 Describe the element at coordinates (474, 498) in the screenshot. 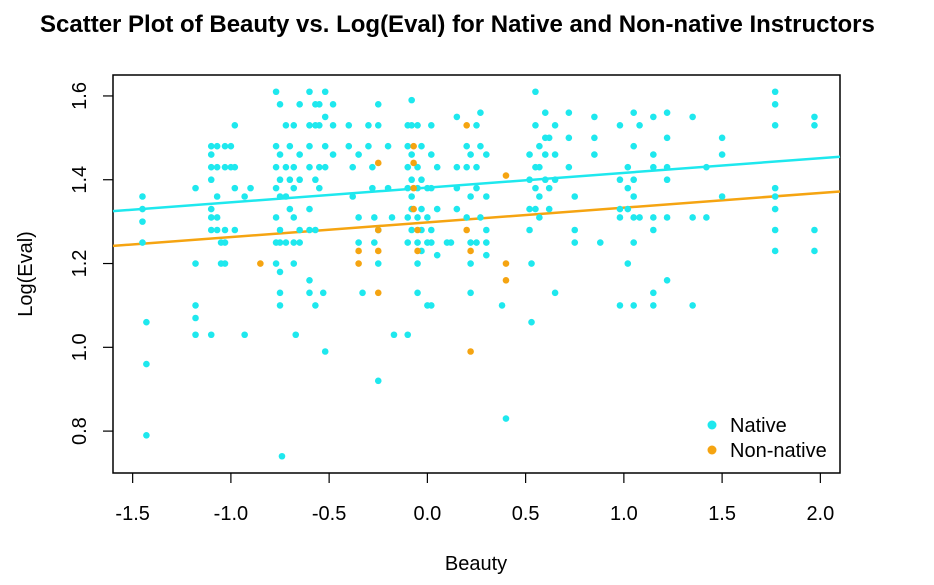

I see `x-axis: -1.5 -1.0 -0.5 0.0 0.5 1.0 1.5 2.0` at that location.